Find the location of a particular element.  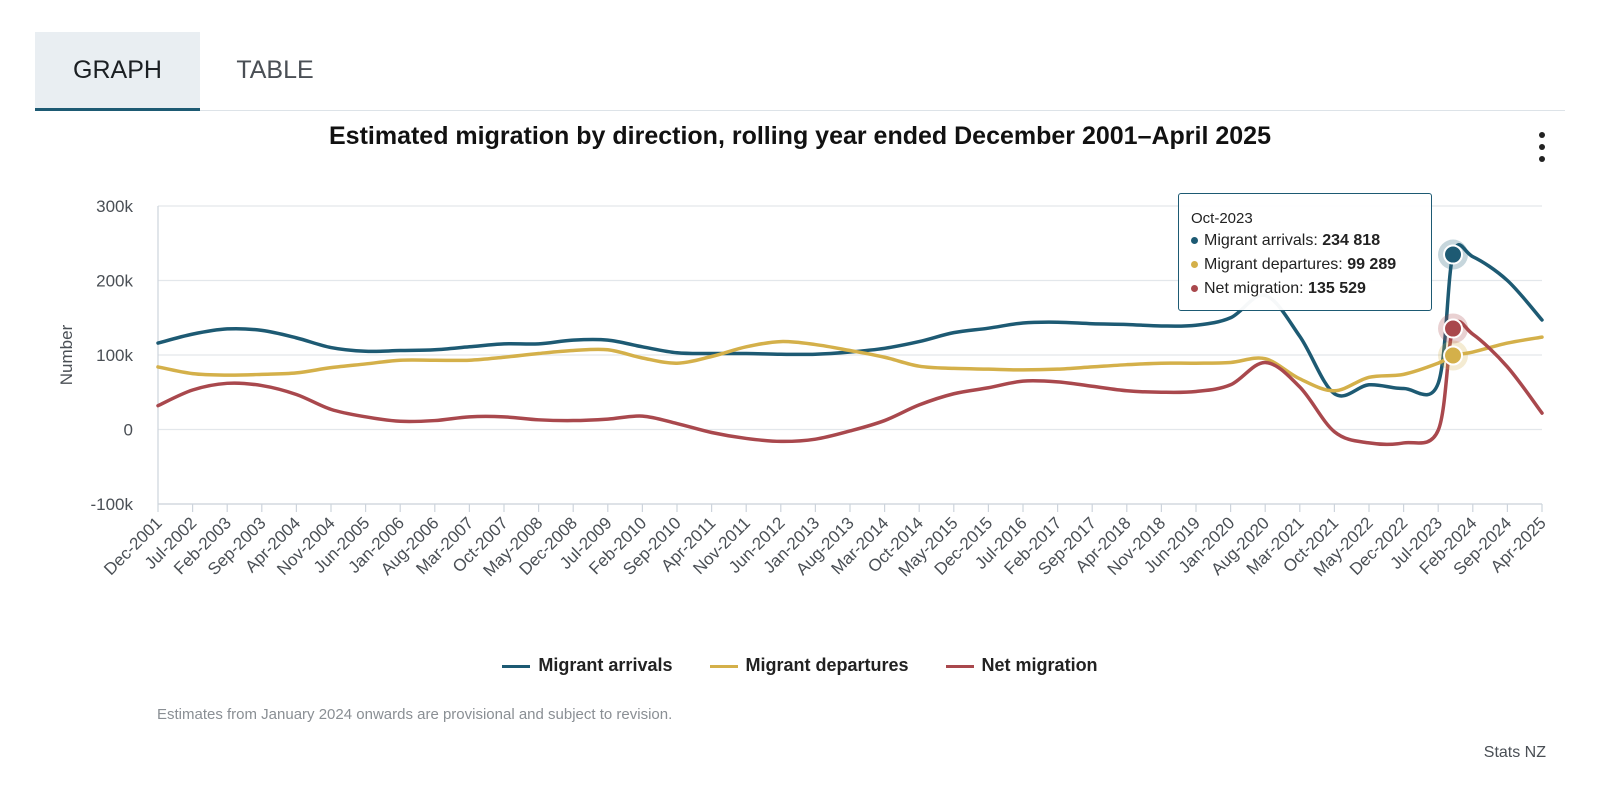

tooltip-value: 135 529 is located at coordinates (1337, 288).